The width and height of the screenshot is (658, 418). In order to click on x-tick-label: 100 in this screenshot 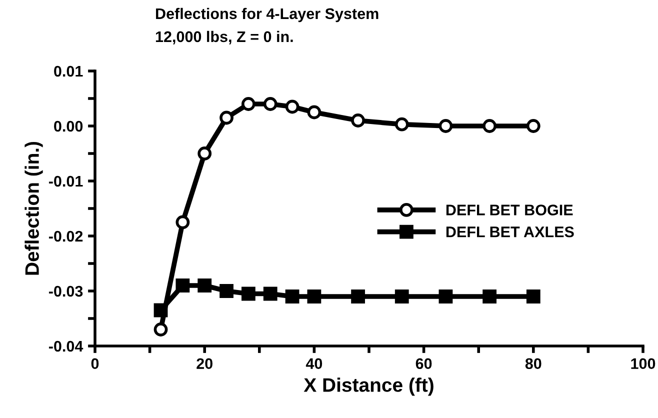, I will do `click(643, 364)`.